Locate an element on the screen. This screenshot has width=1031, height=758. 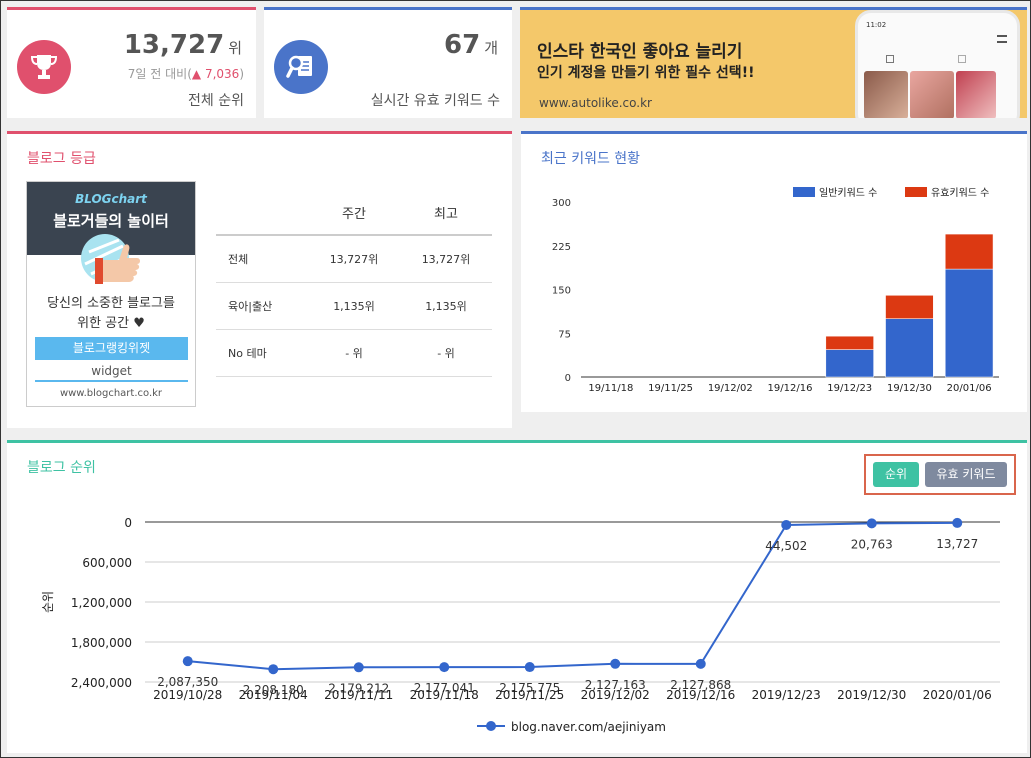
widget-label: widget is located at coordinates (111, 371).